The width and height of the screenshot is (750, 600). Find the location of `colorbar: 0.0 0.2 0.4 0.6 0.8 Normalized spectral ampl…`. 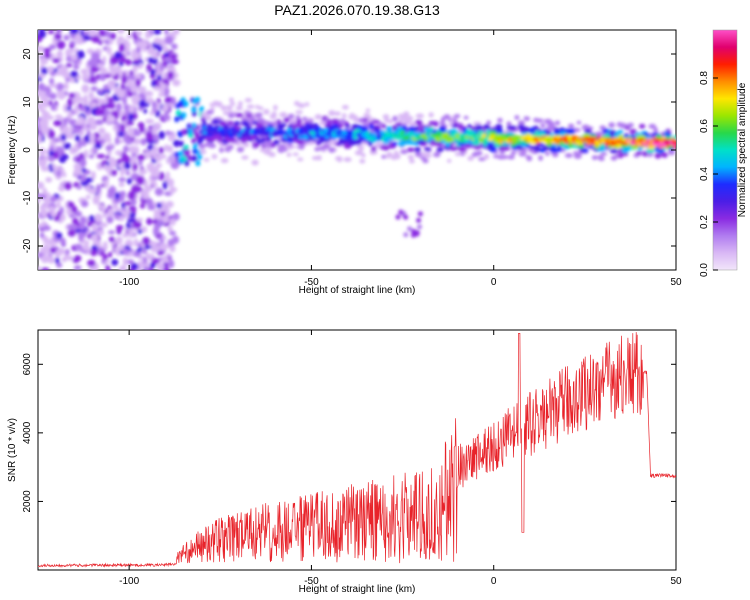

colorbar: 0.0 0.2 0.4 0.6 0.8 Normalized spectral ampl… is located at coordinates (723, 153).